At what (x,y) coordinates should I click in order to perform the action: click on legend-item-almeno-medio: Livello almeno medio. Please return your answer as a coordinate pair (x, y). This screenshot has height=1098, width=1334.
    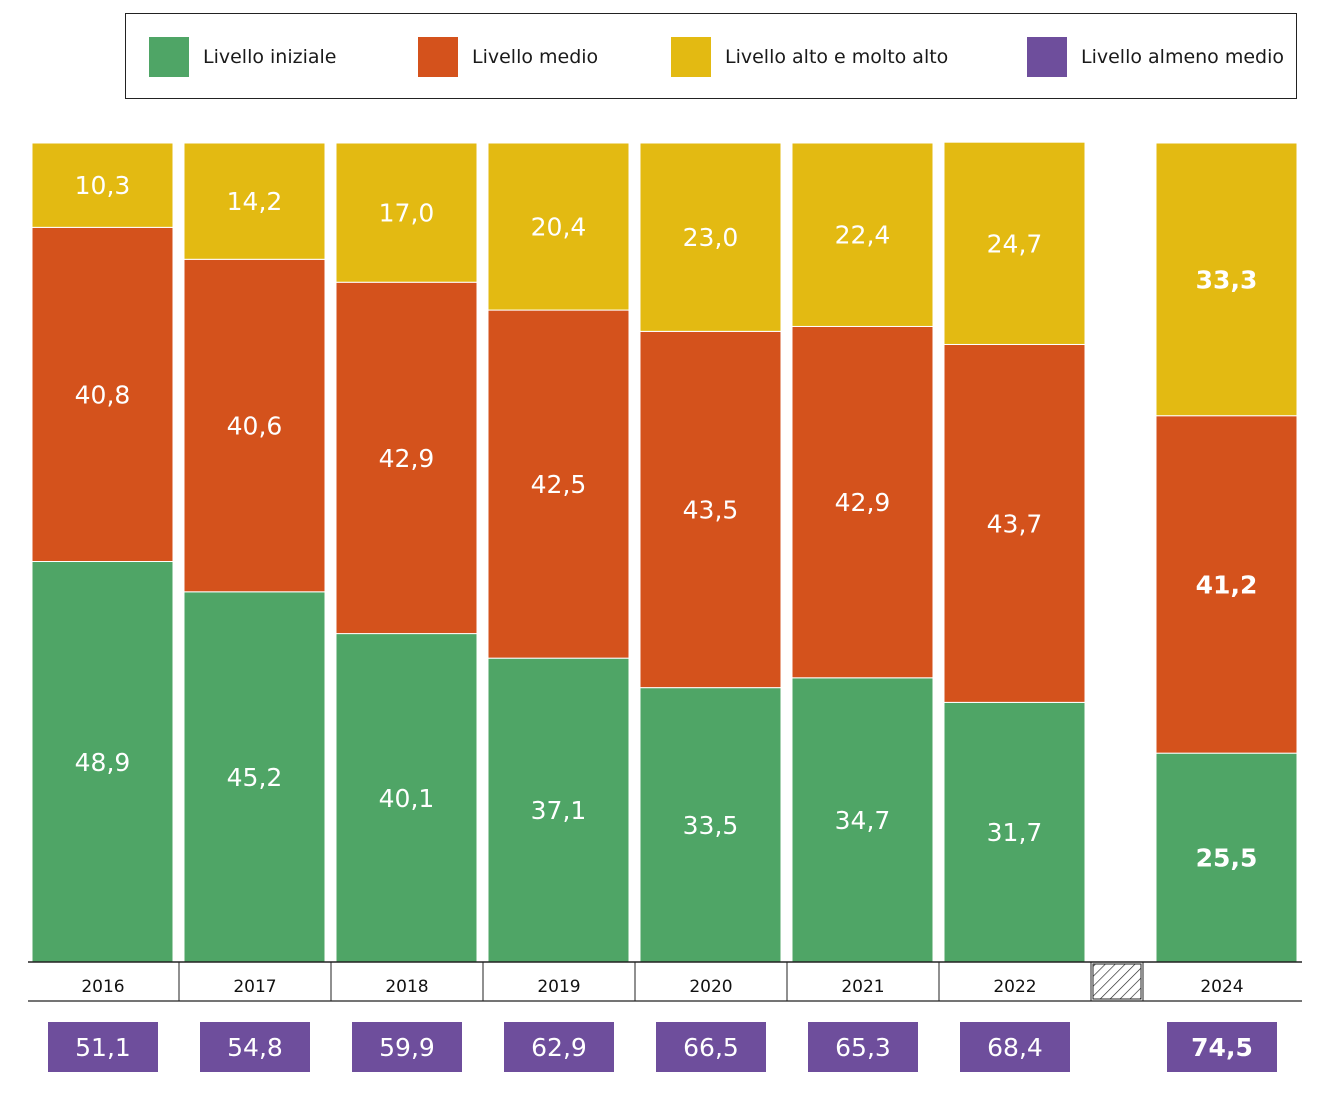
    Looking at the image, I should click on (1155, 57).